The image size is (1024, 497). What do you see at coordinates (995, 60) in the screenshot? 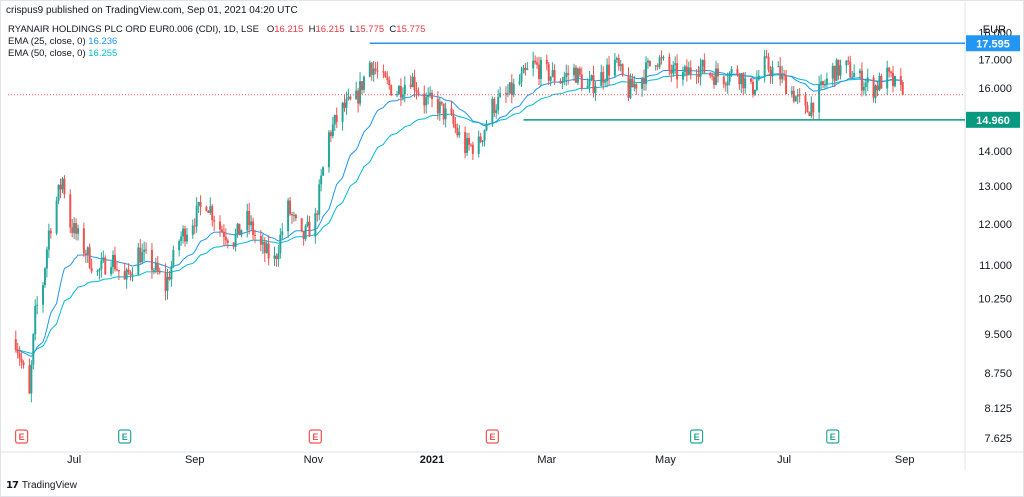
I see `y-tick-label: 17.000` at bounding box center [995, 60].